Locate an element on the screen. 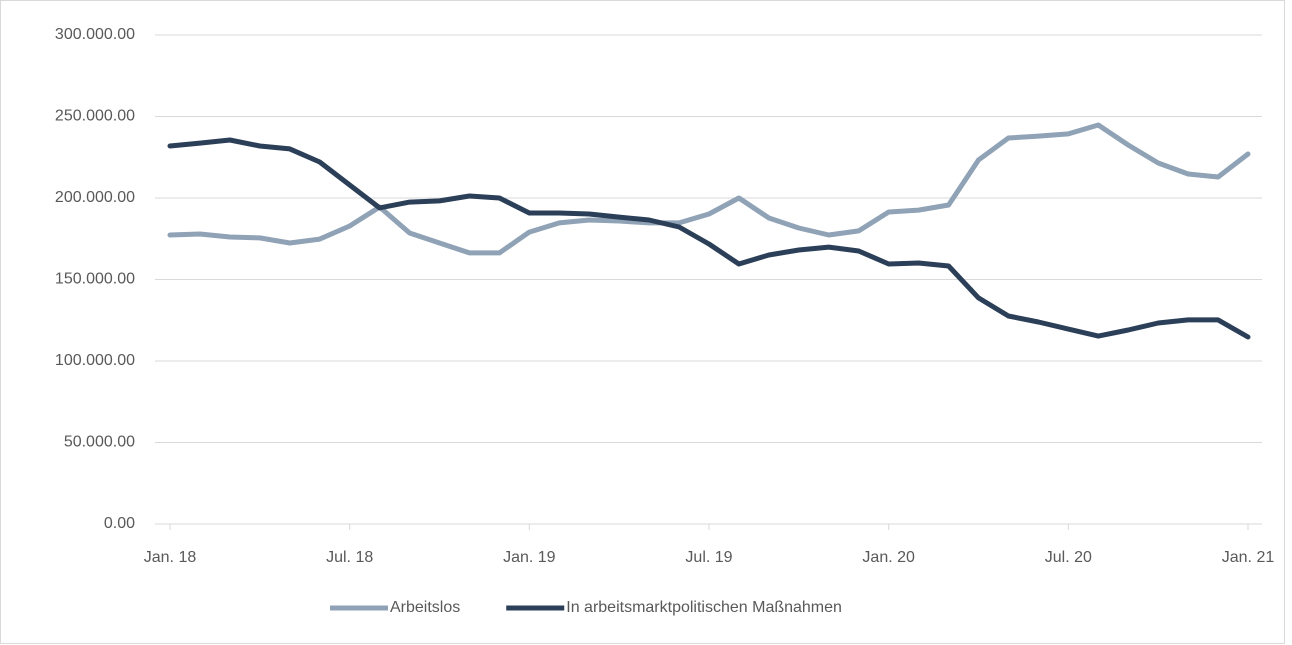 The width and height of the screenshot is (1292, 645). legend-label: In arbeitsmarktpolitischen Maßnahmen is located at coordinates (704, 607).